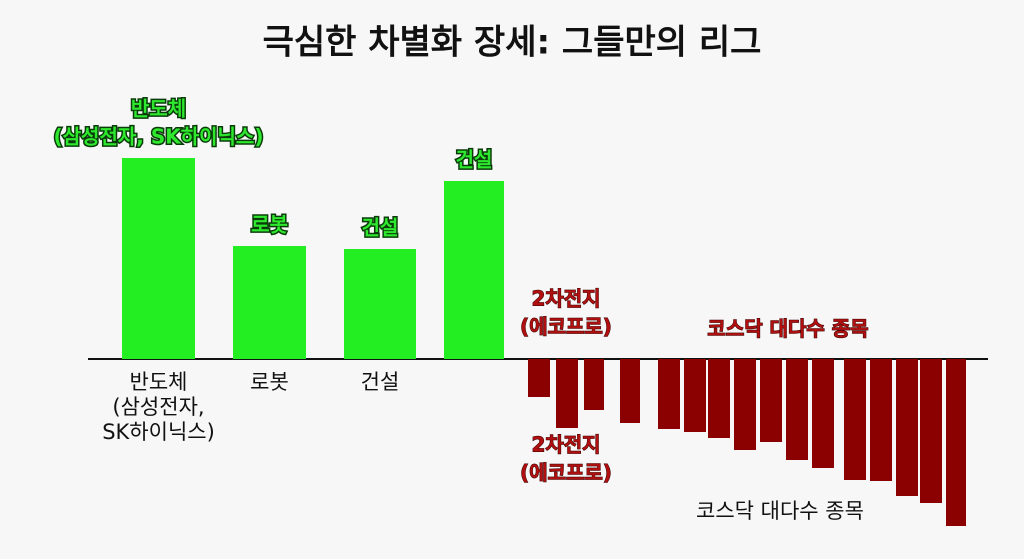 Image resolution: width=1024 pixels, height=559 pixels. What do you see at coordinates (380, 382) in the screenshot?
I see `x-tick-label: 건설` at bounding box center [380, 382].